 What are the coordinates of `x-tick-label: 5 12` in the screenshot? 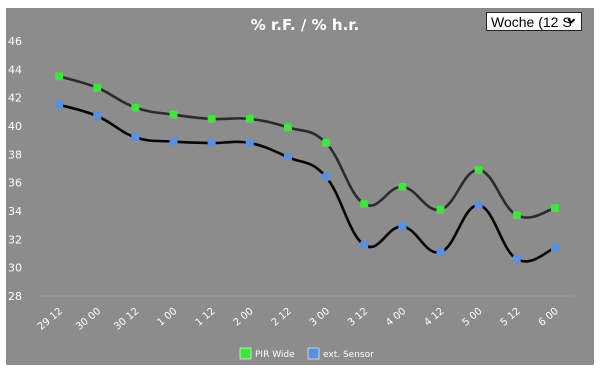 It's located at (511, 317).